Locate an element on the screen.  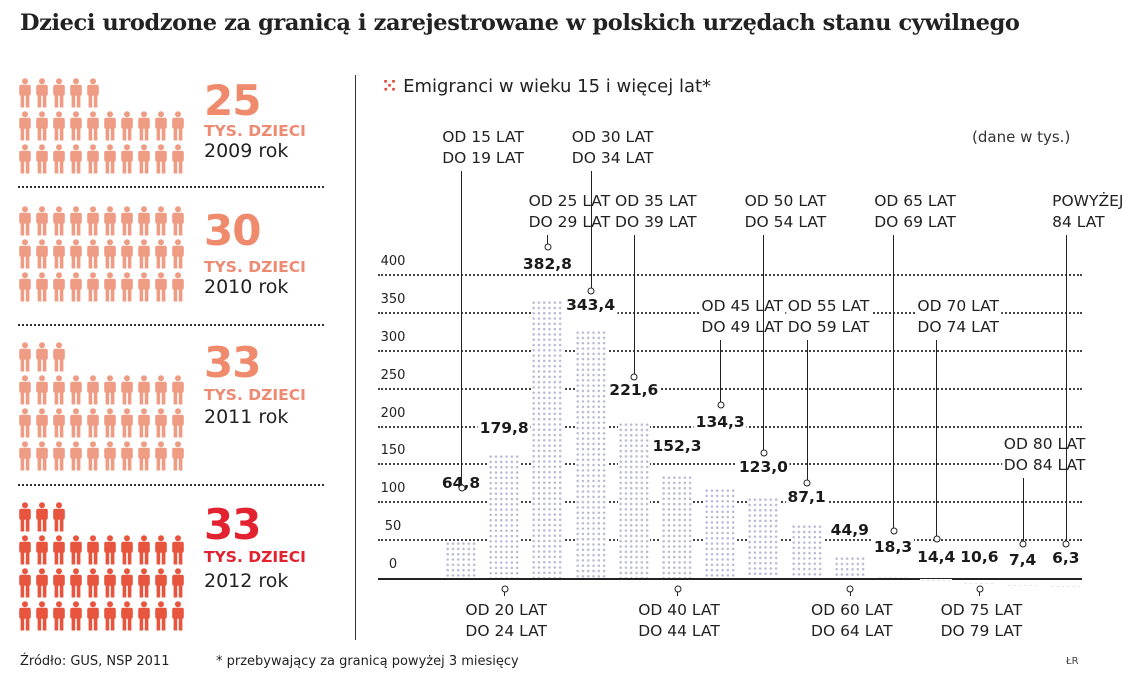
gridline is located at coordinates (730, 275).